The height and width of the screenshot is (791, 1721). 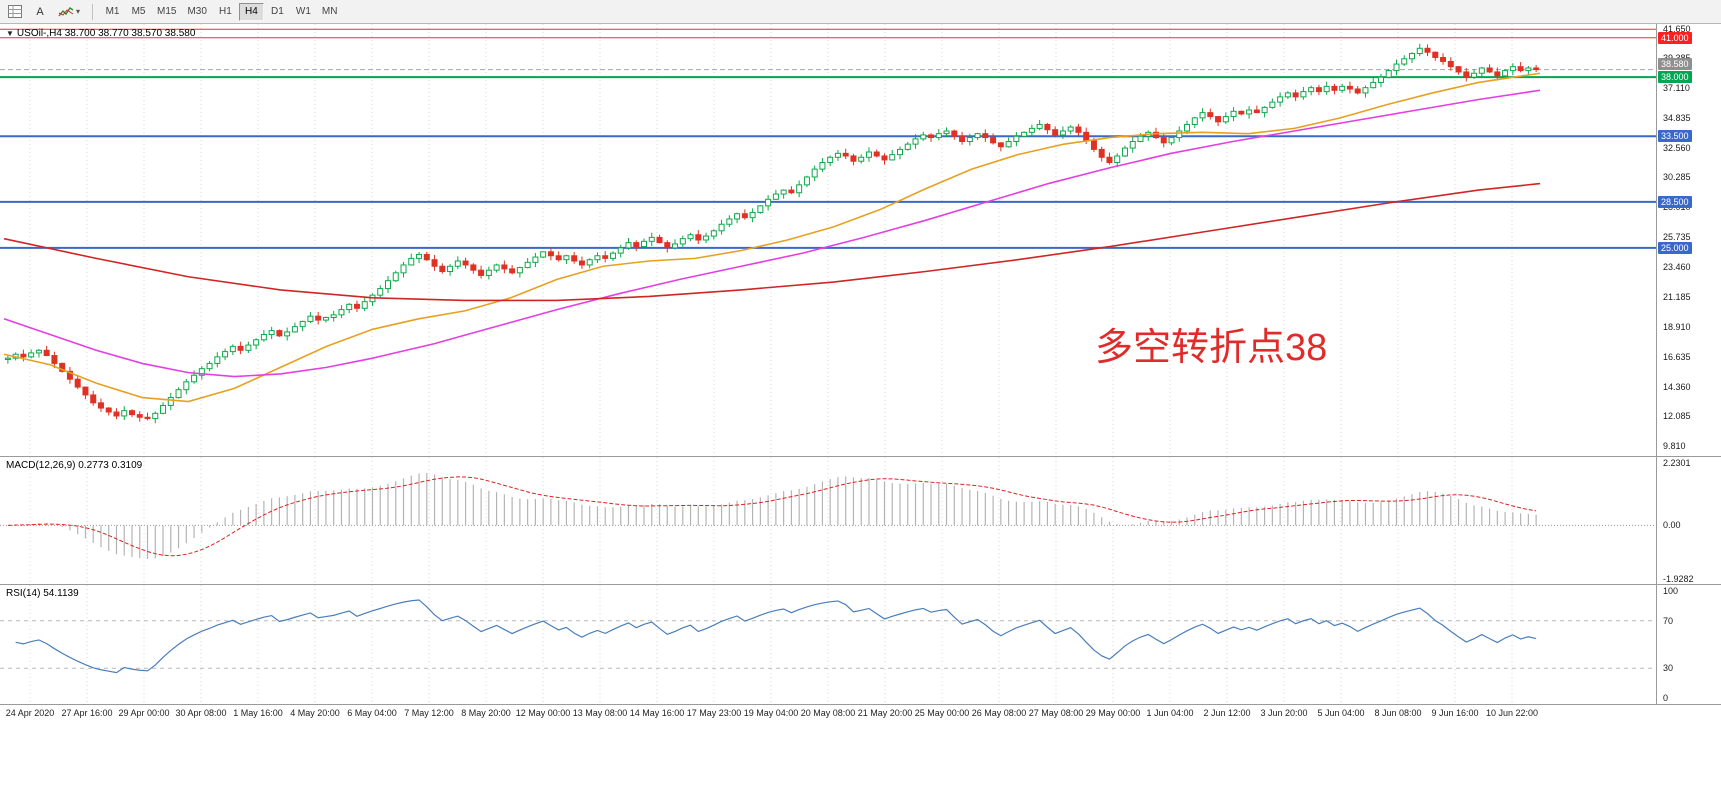 I want to click on macd-axis-tick: -1.9282, so click(x=1678, y=579).